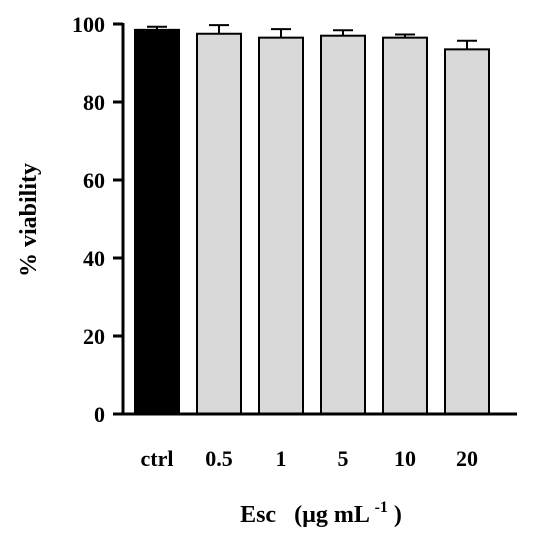  I want to click on y-tick-label: 100, so click(88, 24).